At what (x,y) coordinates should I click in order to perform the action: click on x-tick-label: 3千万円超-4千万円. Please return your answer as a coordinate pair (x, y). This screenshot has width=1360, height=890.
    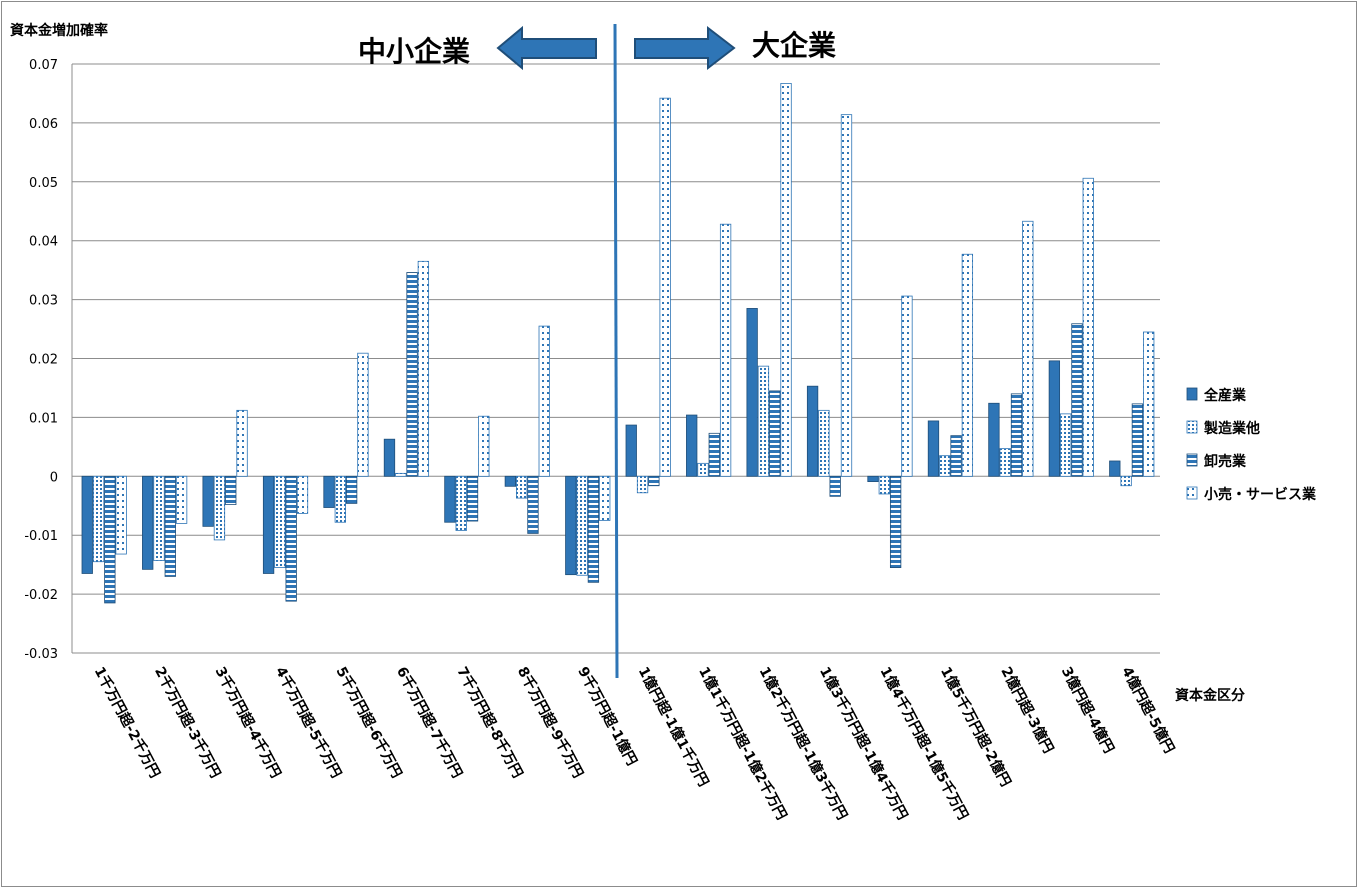
    Looking at the image, I should click on (248, 722).